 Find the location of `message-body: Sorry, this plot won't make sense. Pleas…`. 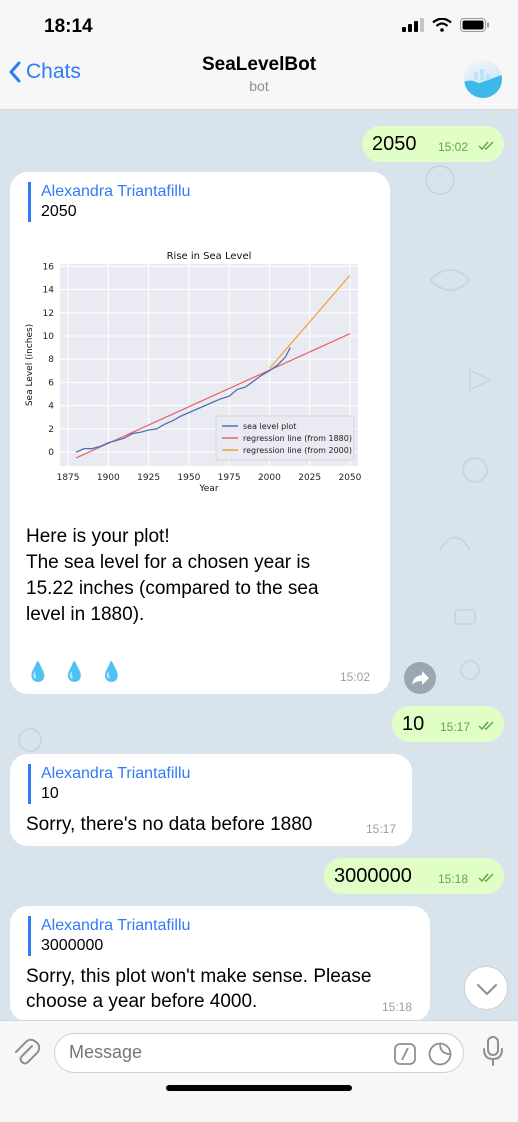

message-body: Sorry, this plot won't make sense. Pleas… is located at coordinates (198, 989).